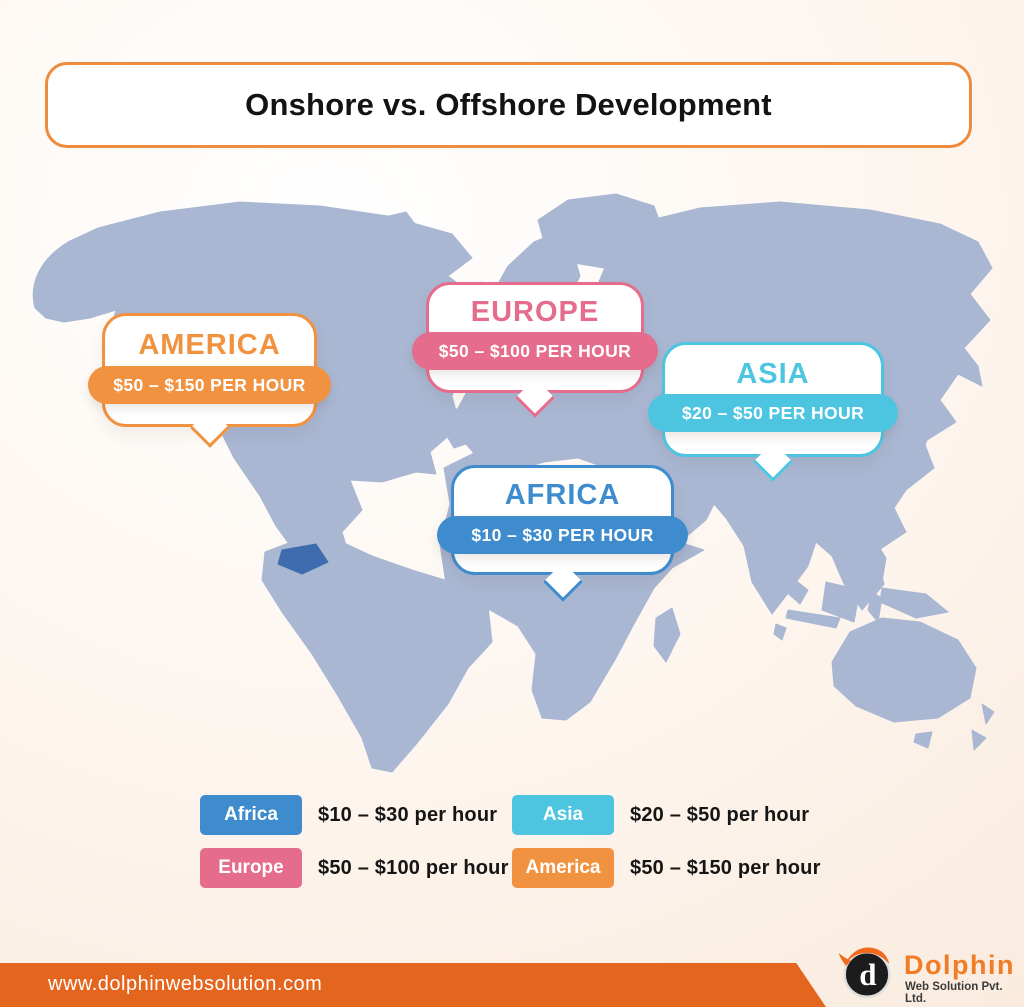 The width and height of the screenshot is (1024, 1007). Describe the element at coordinates (780, 632) in the screenshot. I see `island-sri-lanka` at that location.